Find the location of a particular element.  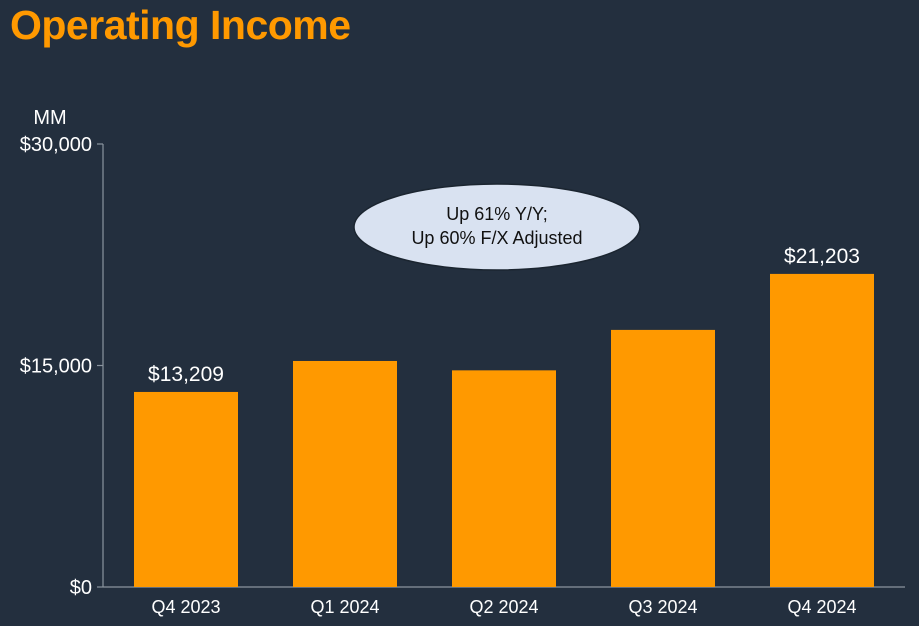

data-label: $13,209 is located at coordinates (186, 374).